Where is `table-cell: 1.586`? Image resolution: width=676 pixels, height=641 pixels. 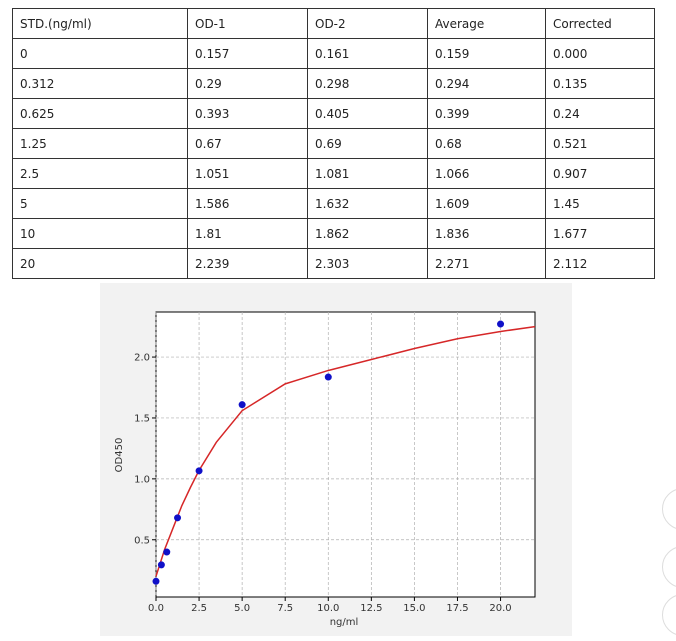 table-cell: 1.586 is located at coordinates (247, 203).